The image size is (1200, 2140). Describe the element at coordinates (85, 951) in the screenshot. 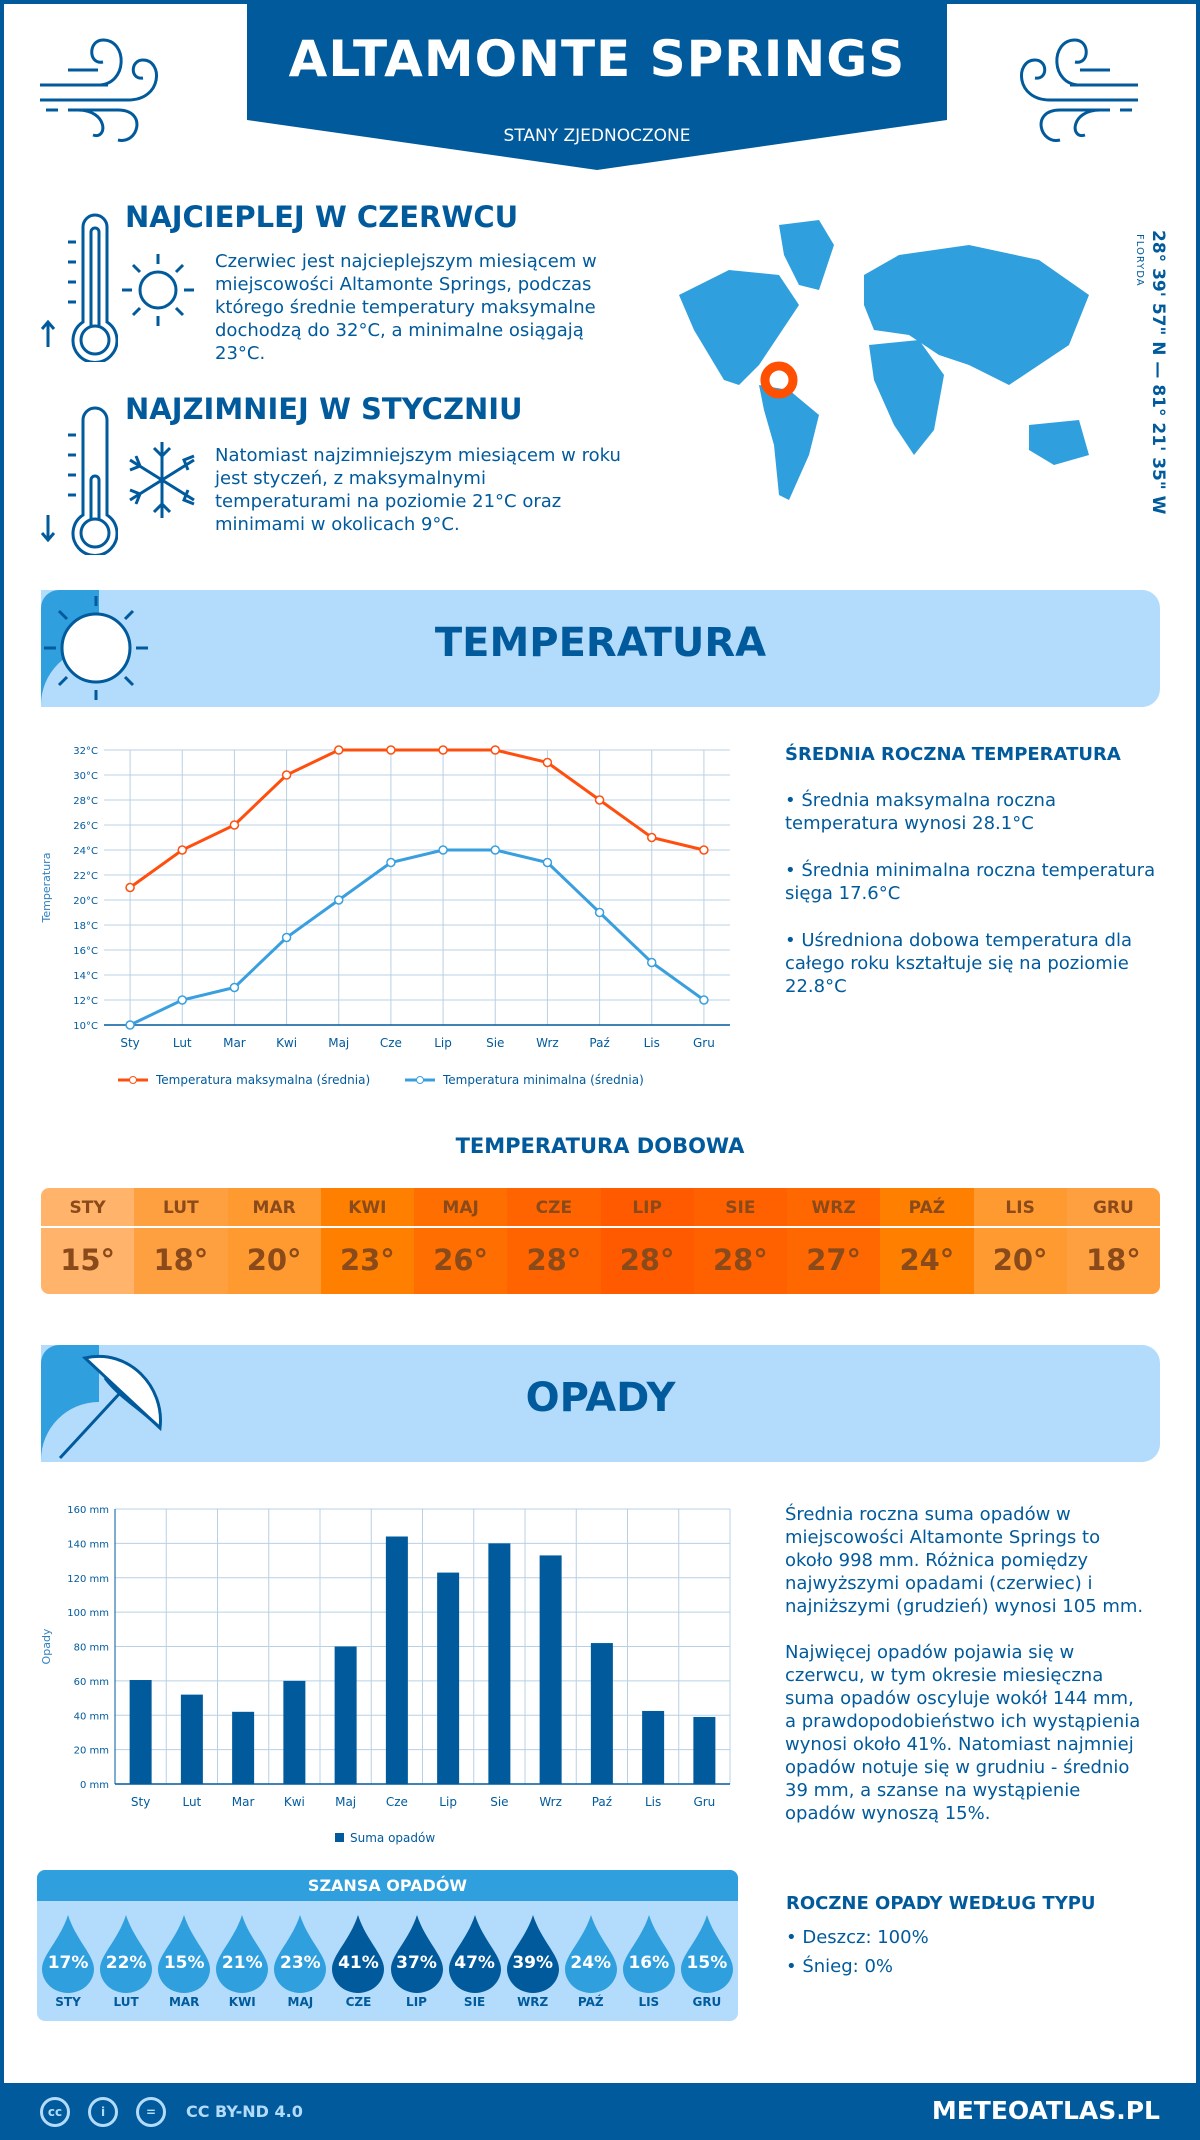

I see `y-tick-label: 16°C` at that location.